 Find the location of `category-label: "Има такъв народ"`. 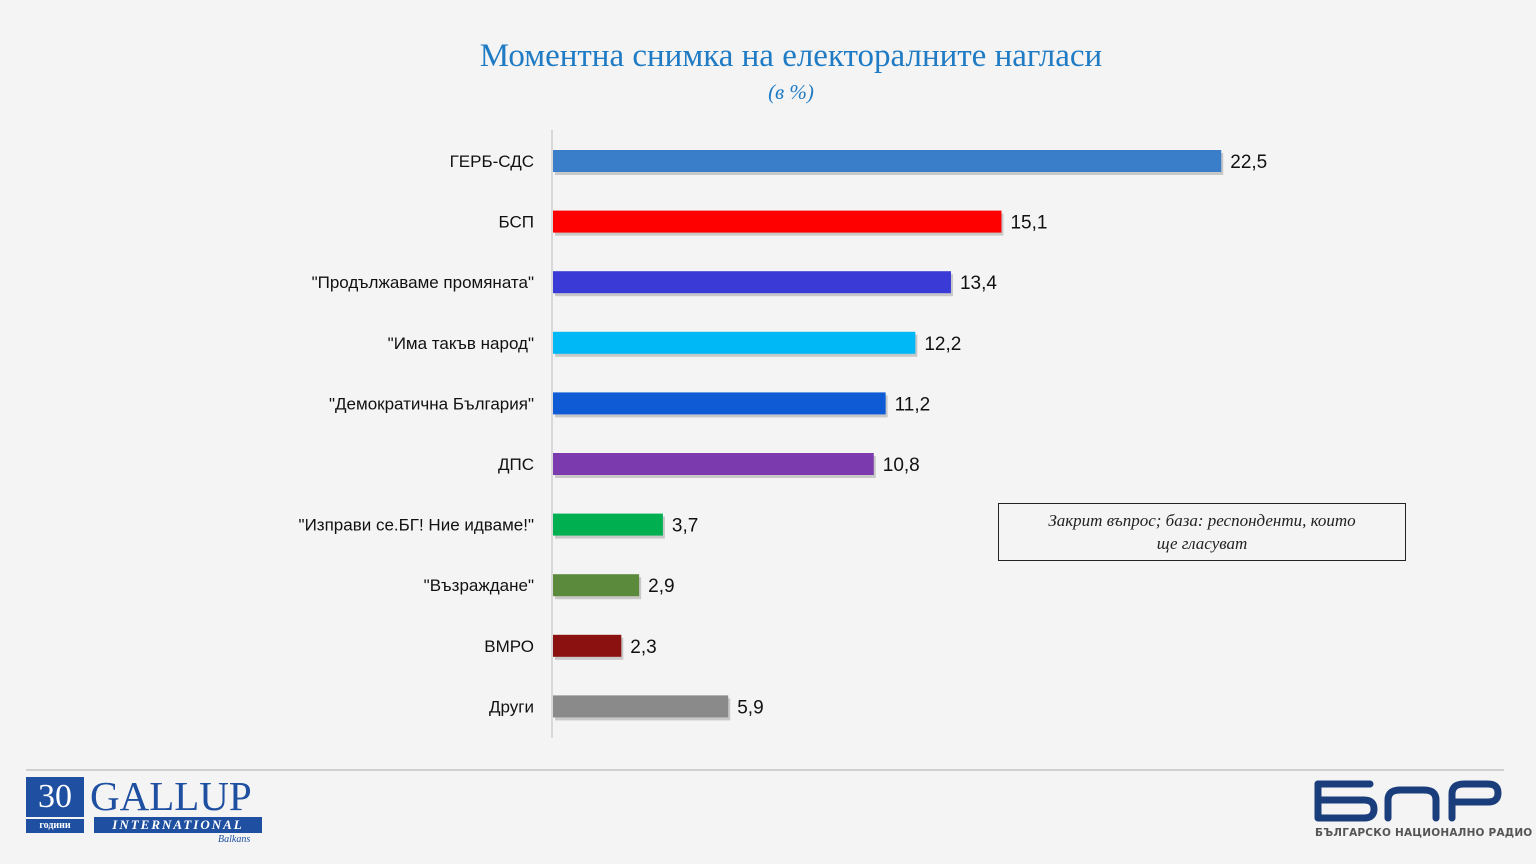

category-label: "Има такъв народ" is located at coordinates (461, 343).